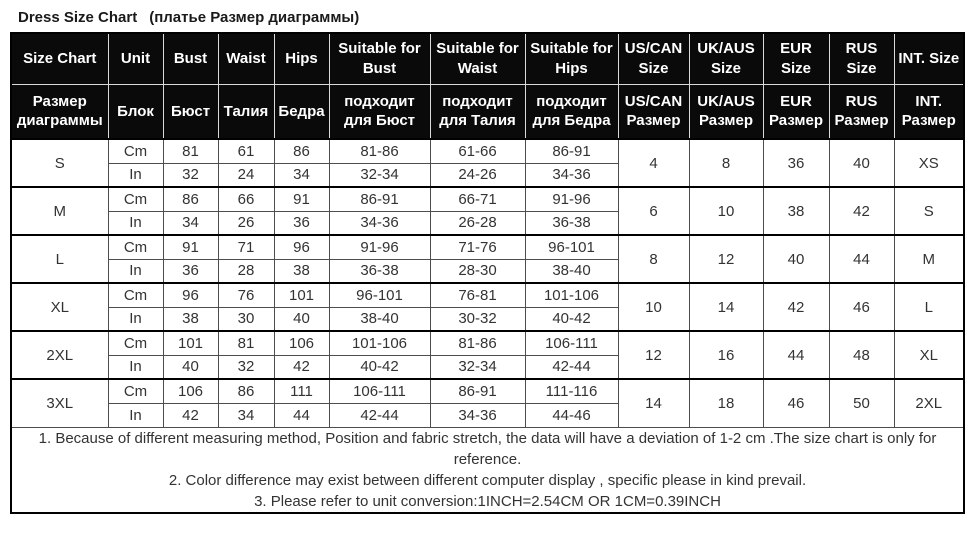 The height and width of the screenshot is (541, 977). What do you see at coordinates (477, 415) in the screenshot?
I see `fit-waist-in-cell: 34-36` at bounding box center [477, 415].